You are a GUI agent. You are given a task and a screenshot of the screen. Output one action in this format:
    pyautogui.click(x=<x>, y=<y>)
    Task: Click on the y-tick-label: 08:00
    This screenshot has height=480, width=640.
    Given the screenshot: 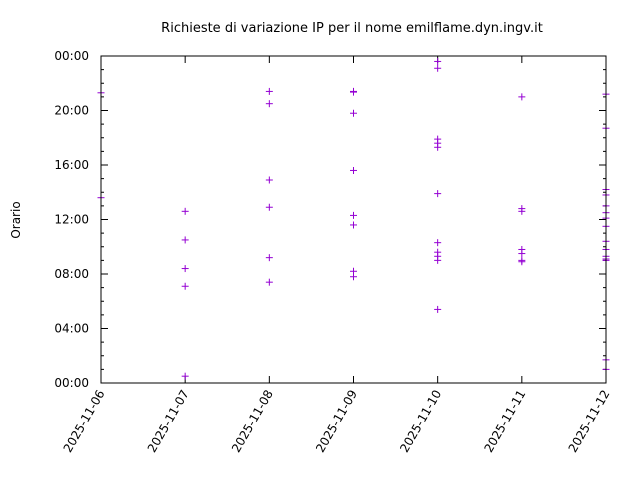 What is the action you would take?
    pyautogui.click(x=71, y=274)
    